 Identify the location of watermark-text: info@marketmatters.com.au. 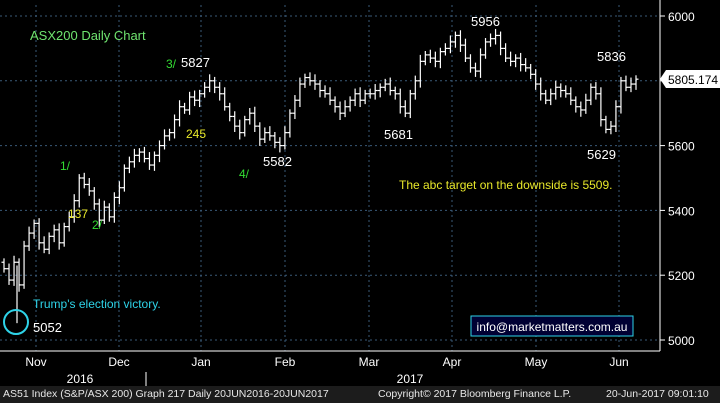
(552, 327).